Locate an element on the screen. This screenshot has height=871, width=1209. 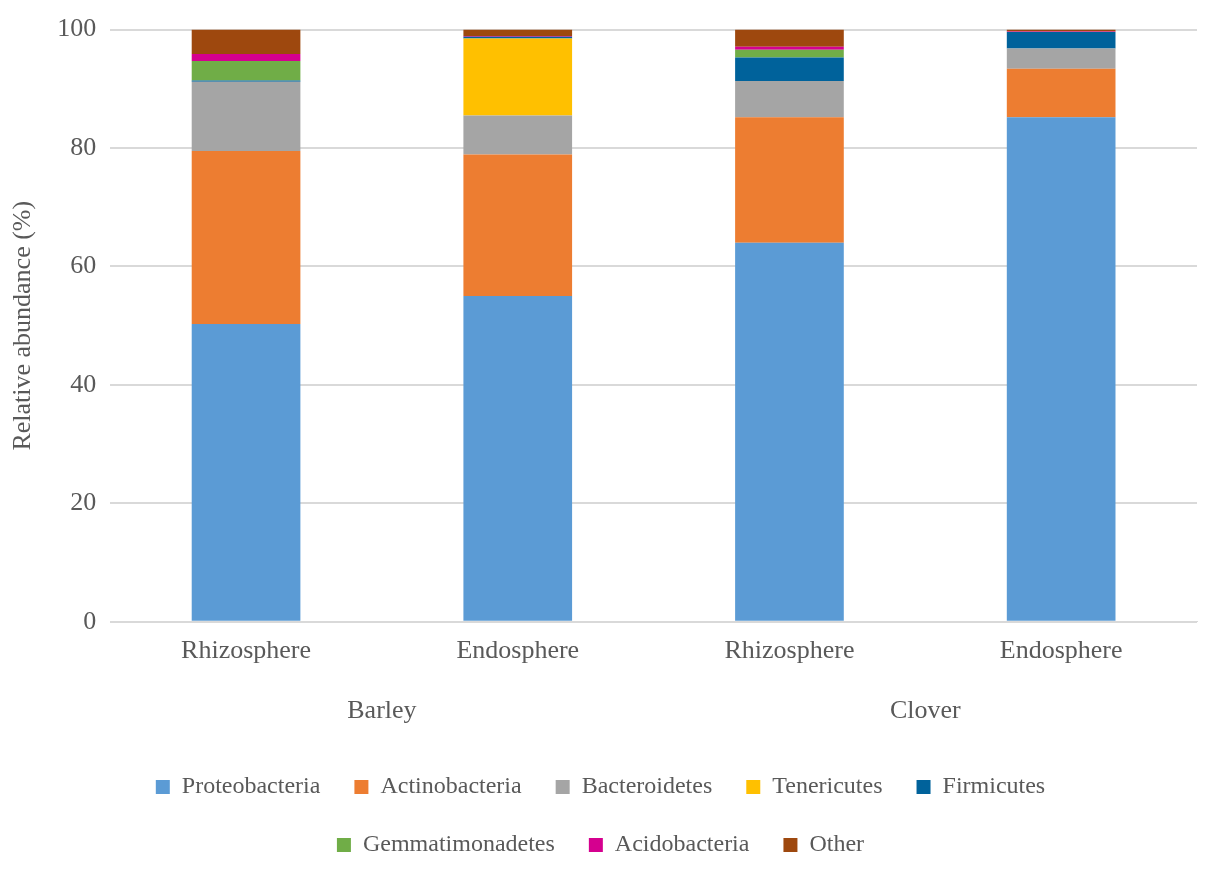
y-tick-label: 60 is located at coordinates (83, 265).